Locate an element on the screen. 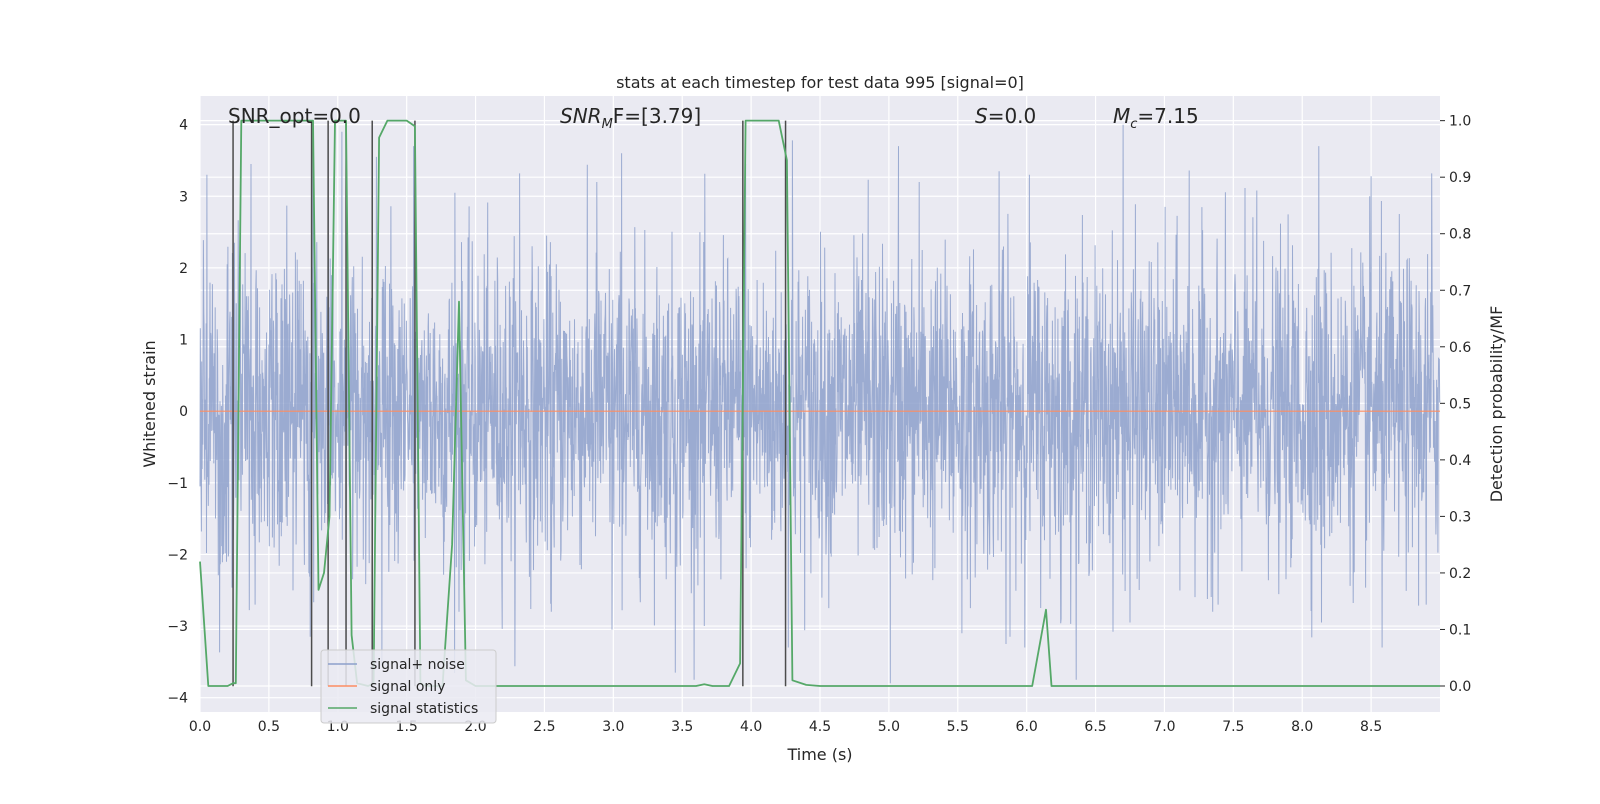 This screenshot has width=1600, height=804. x-tick-label: 0.5 is located at coordinates (269, 727).